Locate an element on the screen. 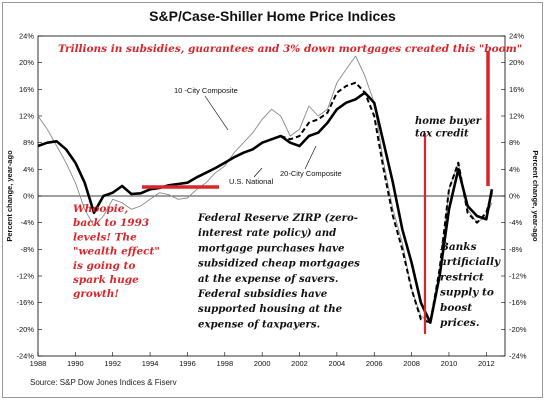  y-tick-label-left: 8% is located at coordinates (28, 142).